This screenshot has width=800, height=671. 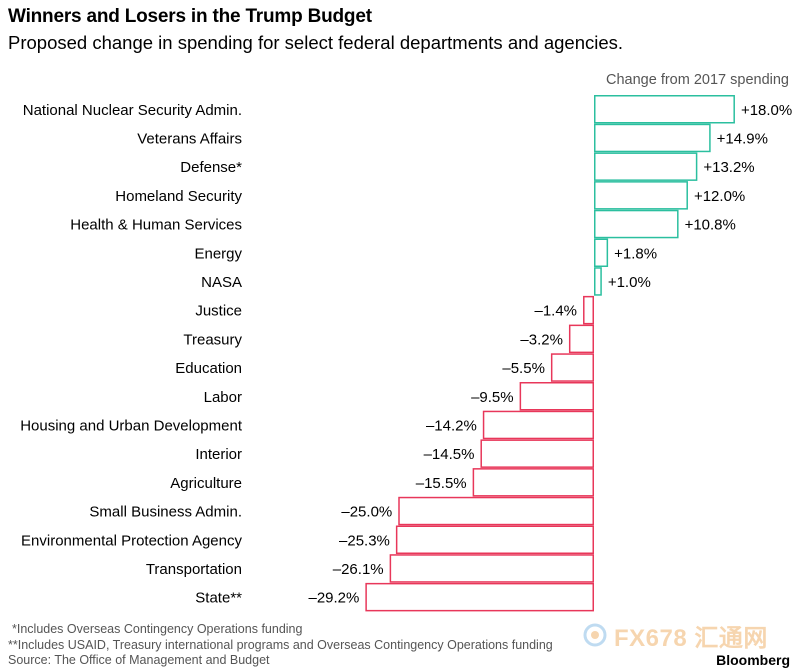 What do you see at coordinates (710, 225) in the screenshot?
I see `data-label: +10.8%` at bounding box center [710, 225].